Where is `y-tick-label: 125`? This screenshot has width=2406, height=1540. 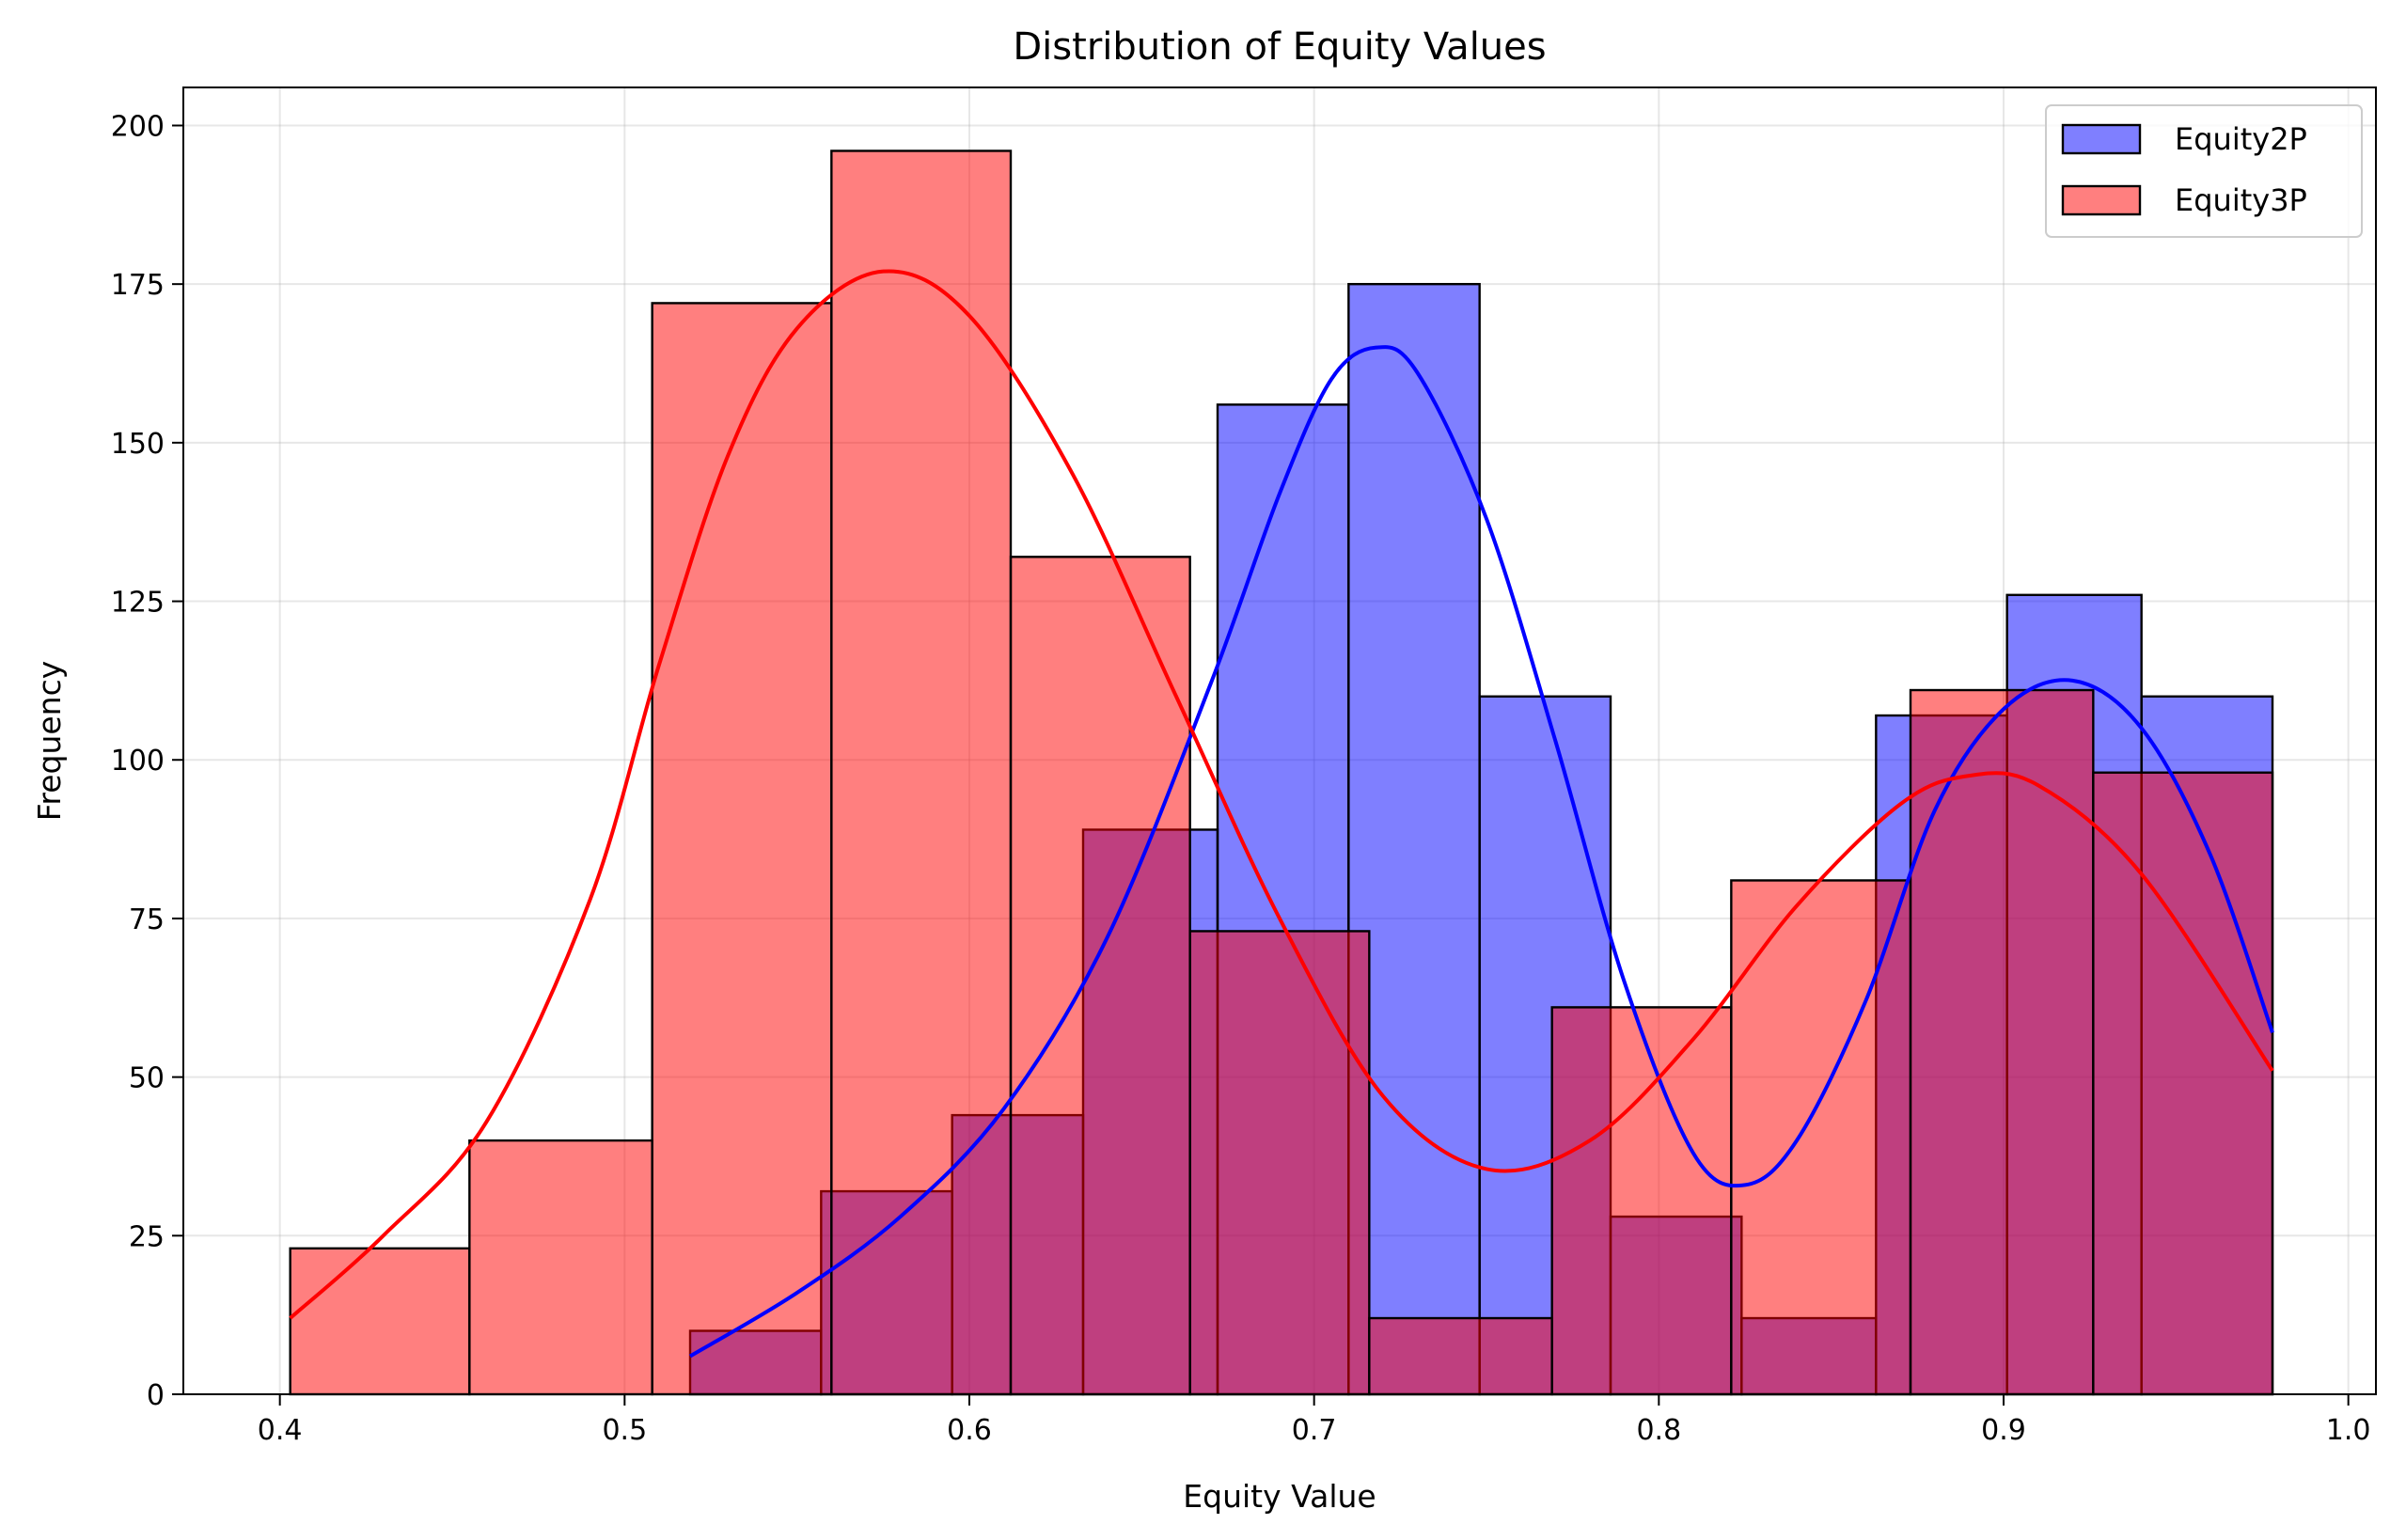
y-tick-label: 125 is located at coordinates (138, 604).